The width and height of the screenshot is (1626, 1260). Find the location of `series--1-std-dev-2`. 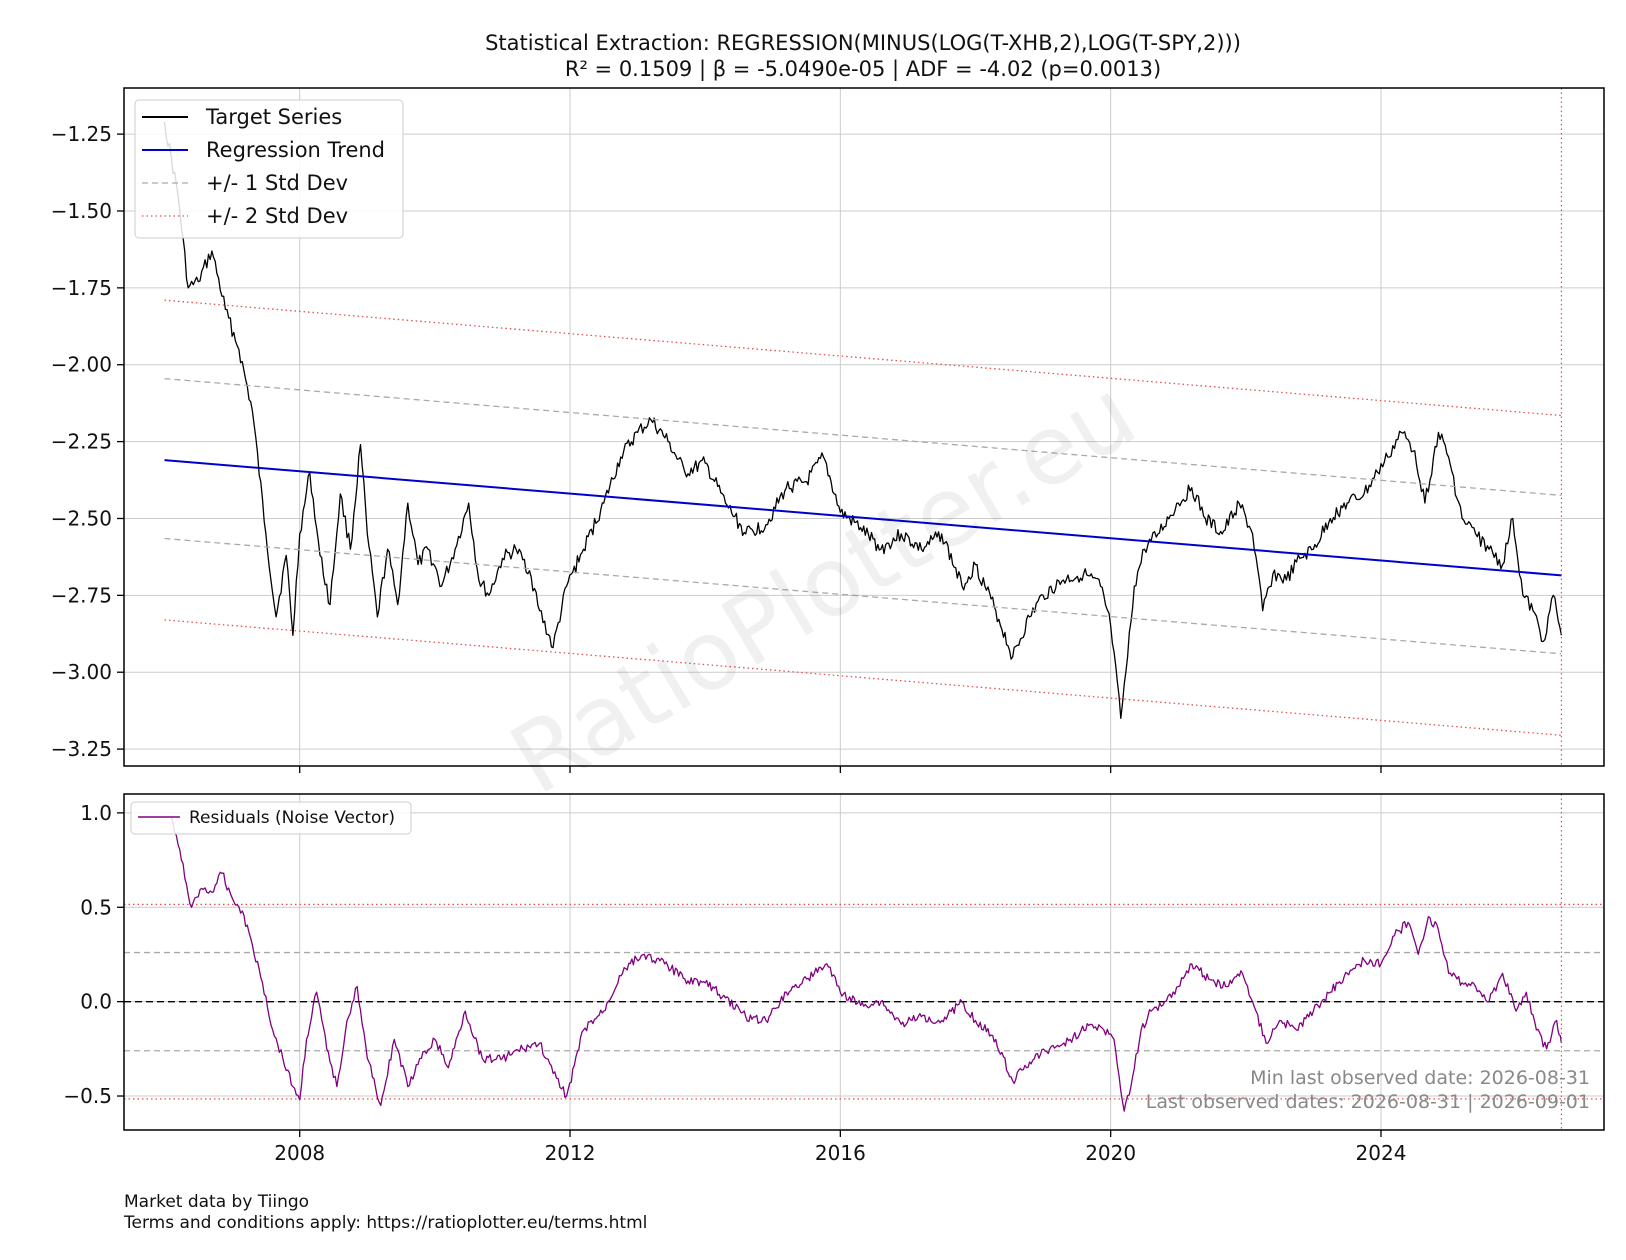

series--1-std-dev-2 is located at coordinates (863, 437).